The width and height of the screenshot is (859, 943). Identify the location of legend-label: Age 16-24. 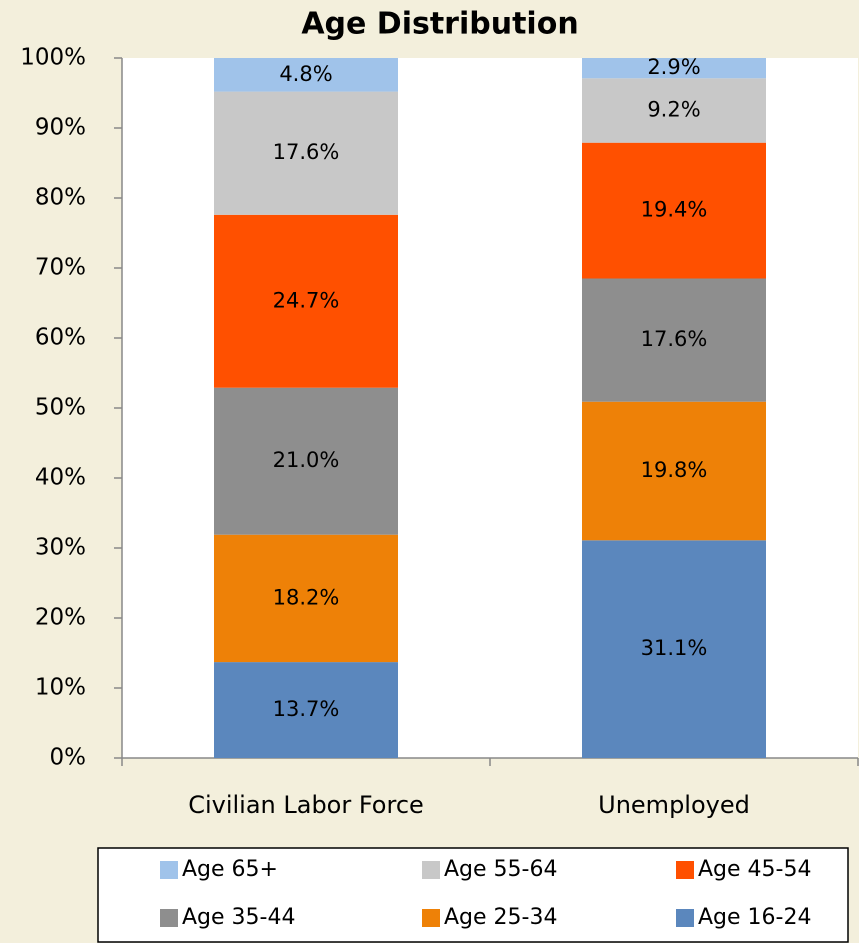
(754, 917).